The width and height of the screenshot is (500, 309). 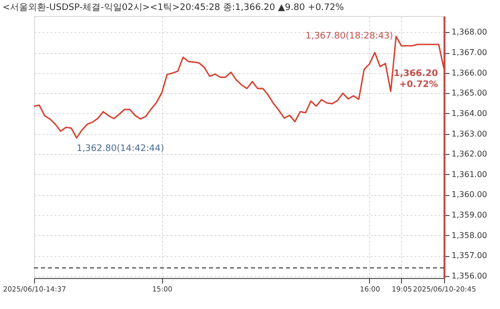 What do you see at coordinates (350, 36) in the screenshot?
I see `annotation: 1,367.80(18:28:43)` at bounding box center [350, 36].